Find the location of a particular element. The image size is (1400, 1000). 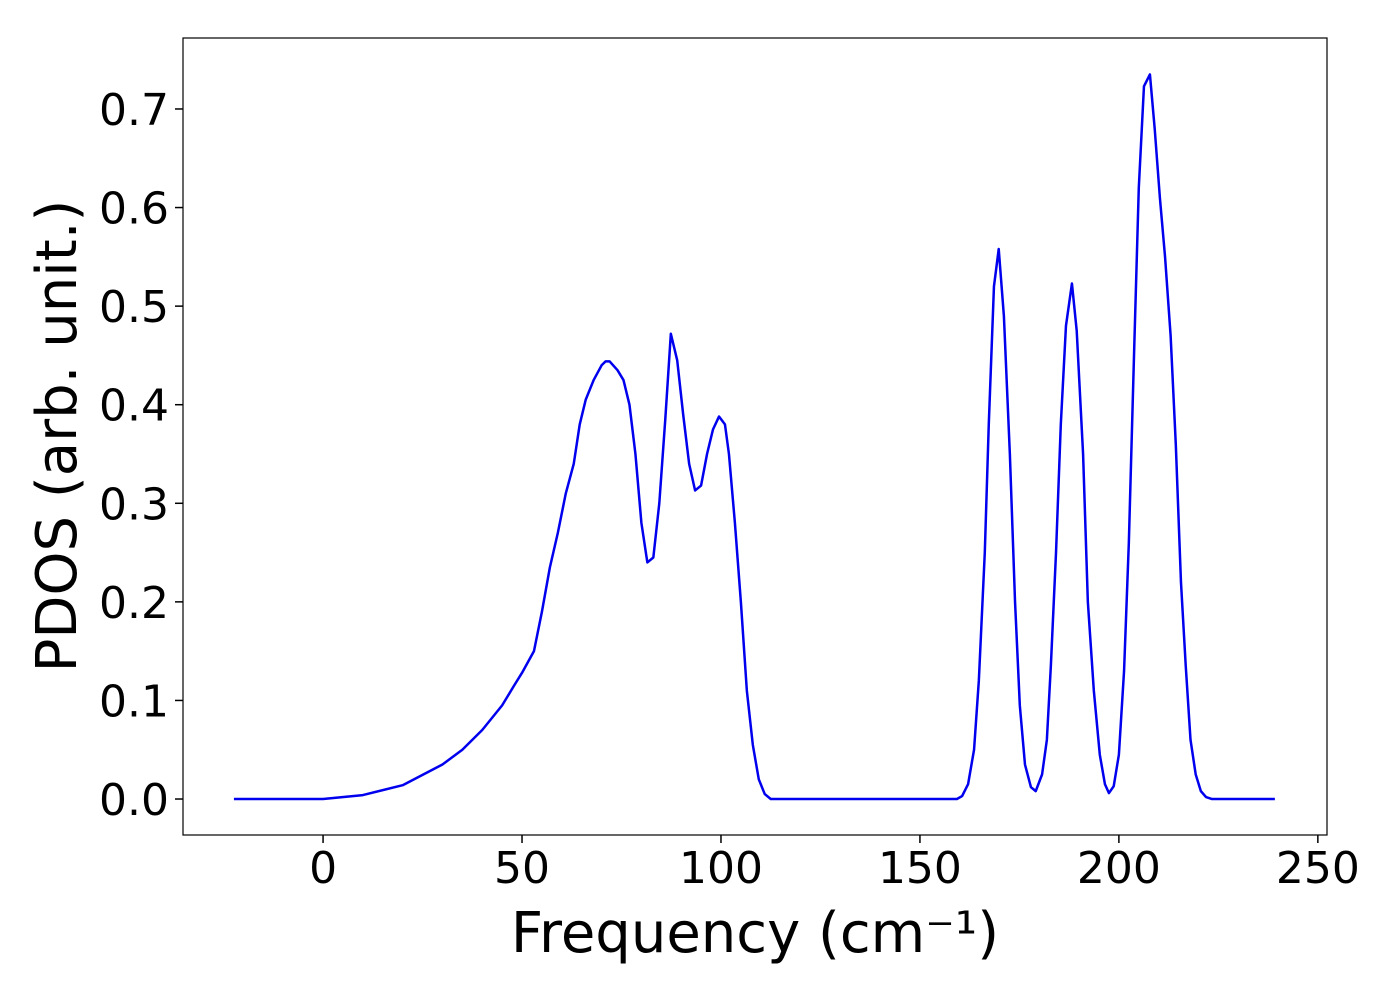

x-tick-label: 0 is located at coordinates (323, 868).